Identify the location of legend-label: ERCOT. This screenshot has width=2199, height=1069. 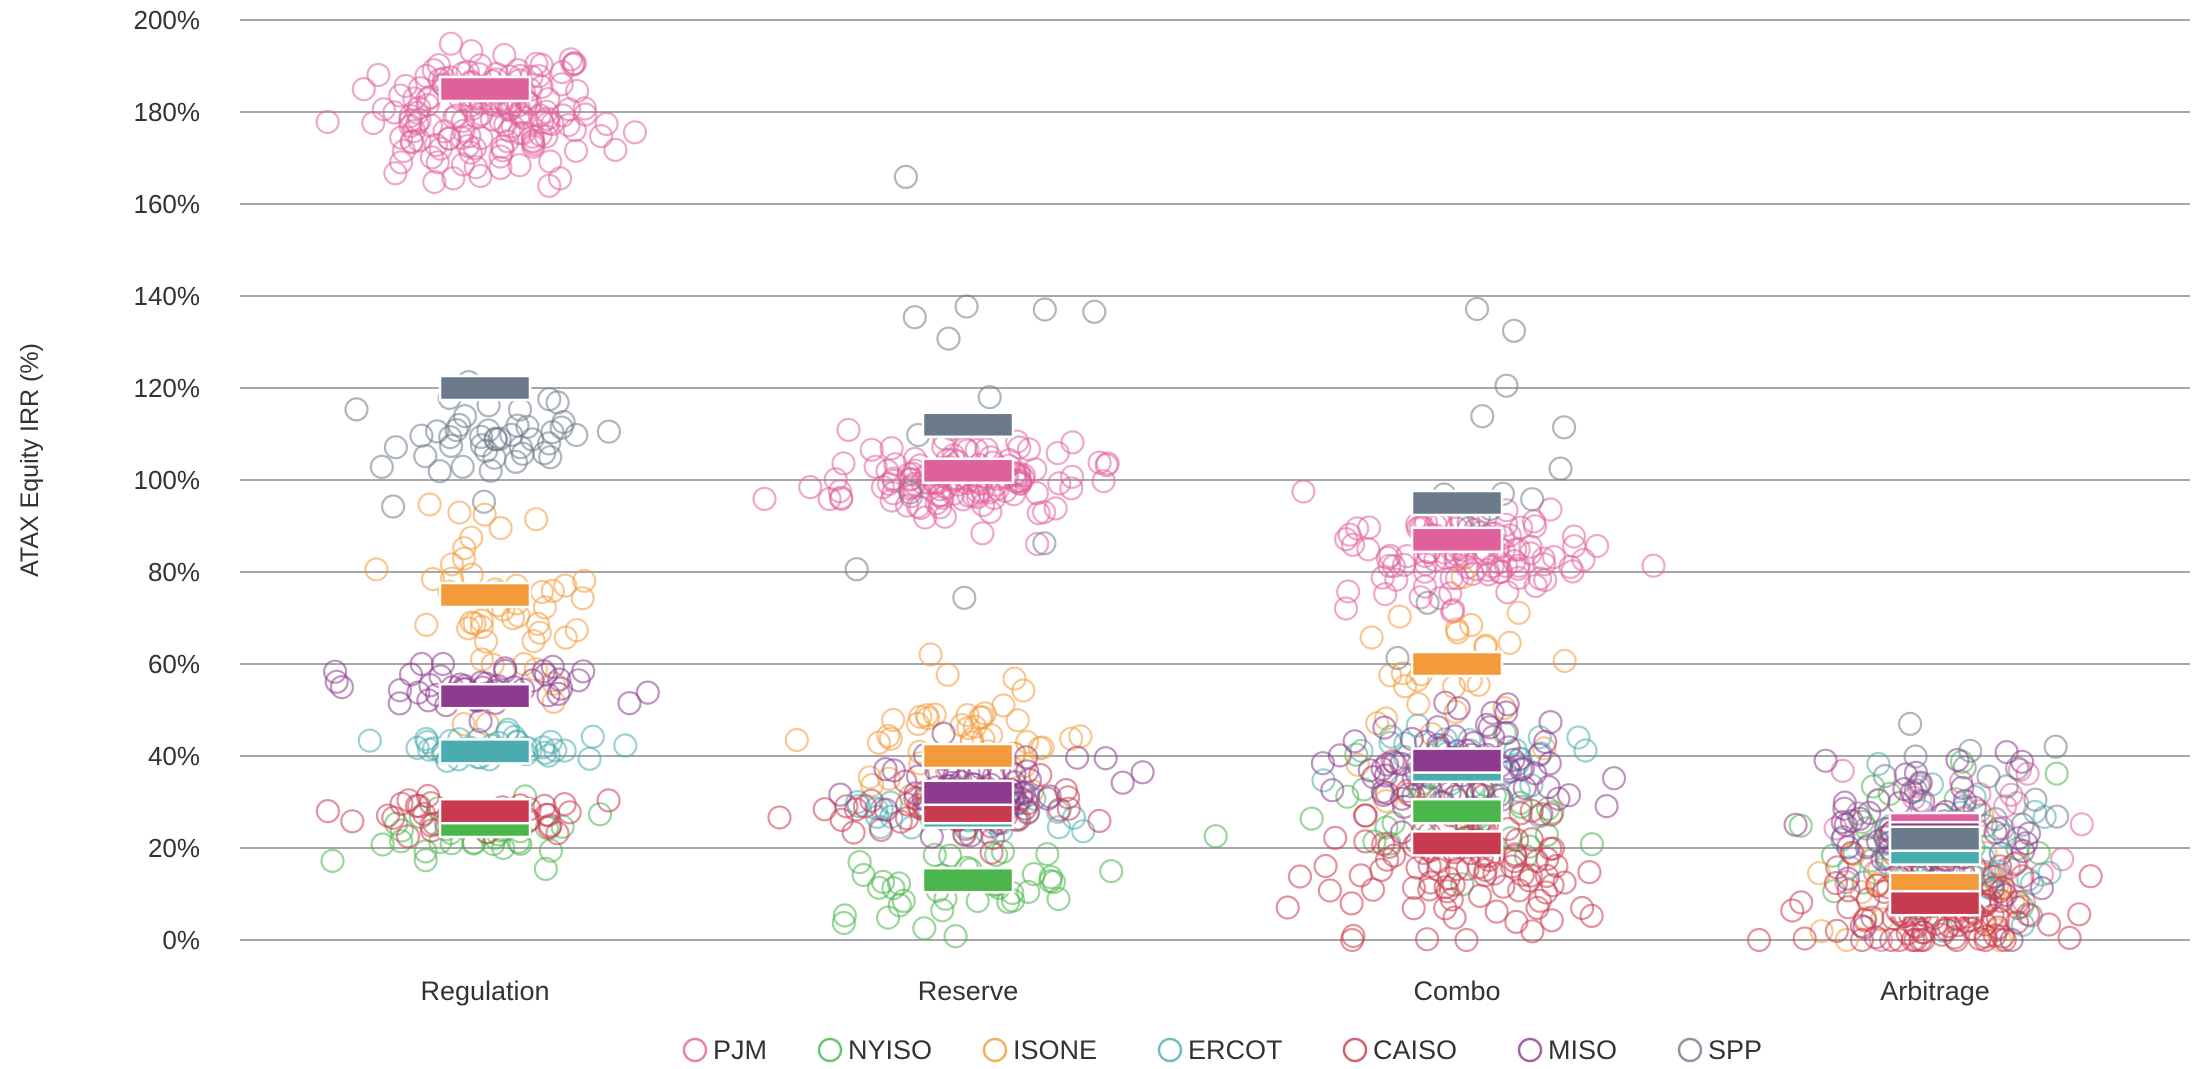
(1235, 1050).